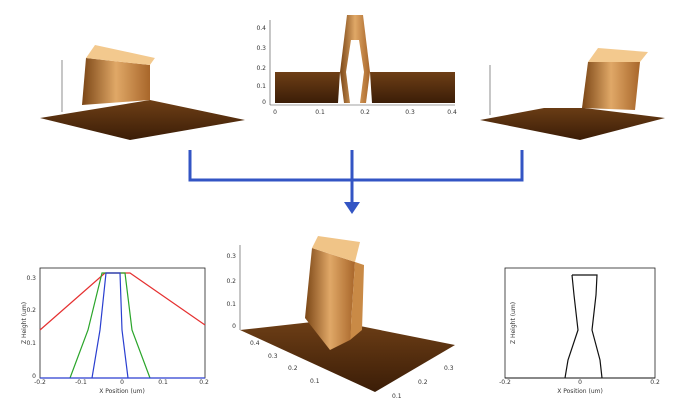 This screenshot has height=413, width=691. Describe the element at coordinates (352, 208) in the screenshot. I see `arrow-head` at that location.